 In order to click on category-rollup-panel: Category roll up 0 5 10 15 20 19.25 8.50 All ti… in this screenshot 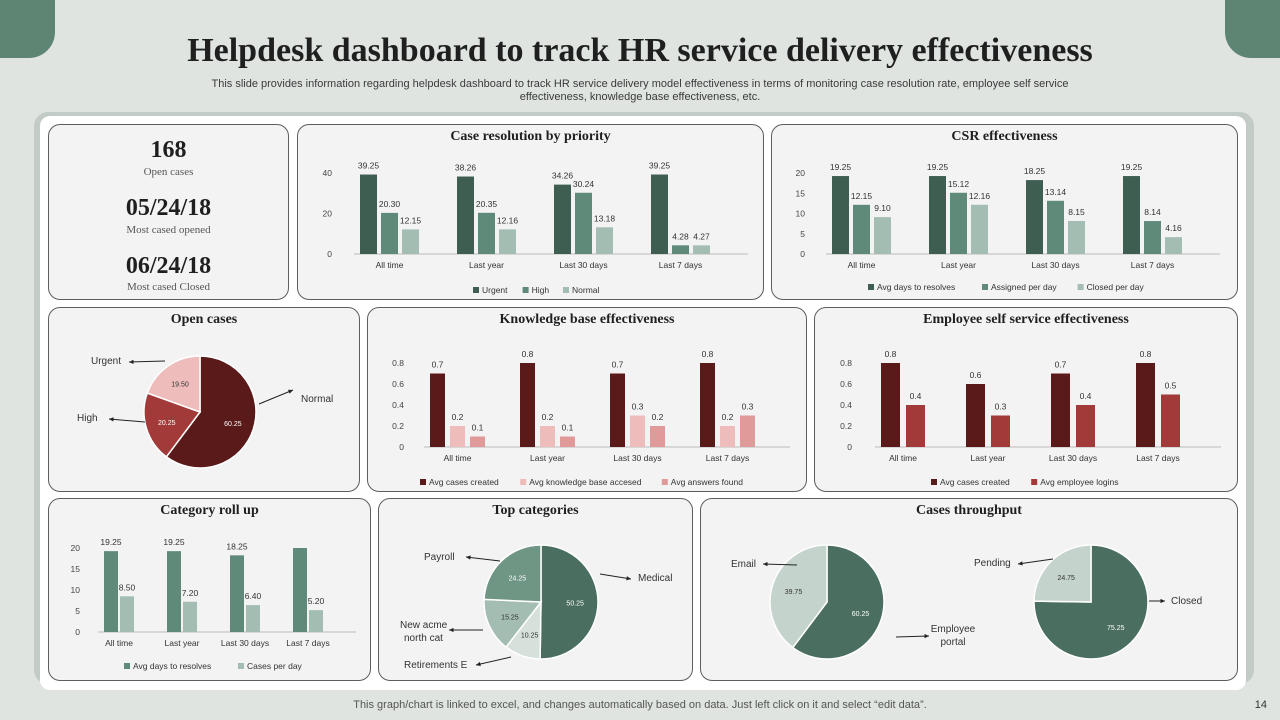, I will do `click(209, 589)`.